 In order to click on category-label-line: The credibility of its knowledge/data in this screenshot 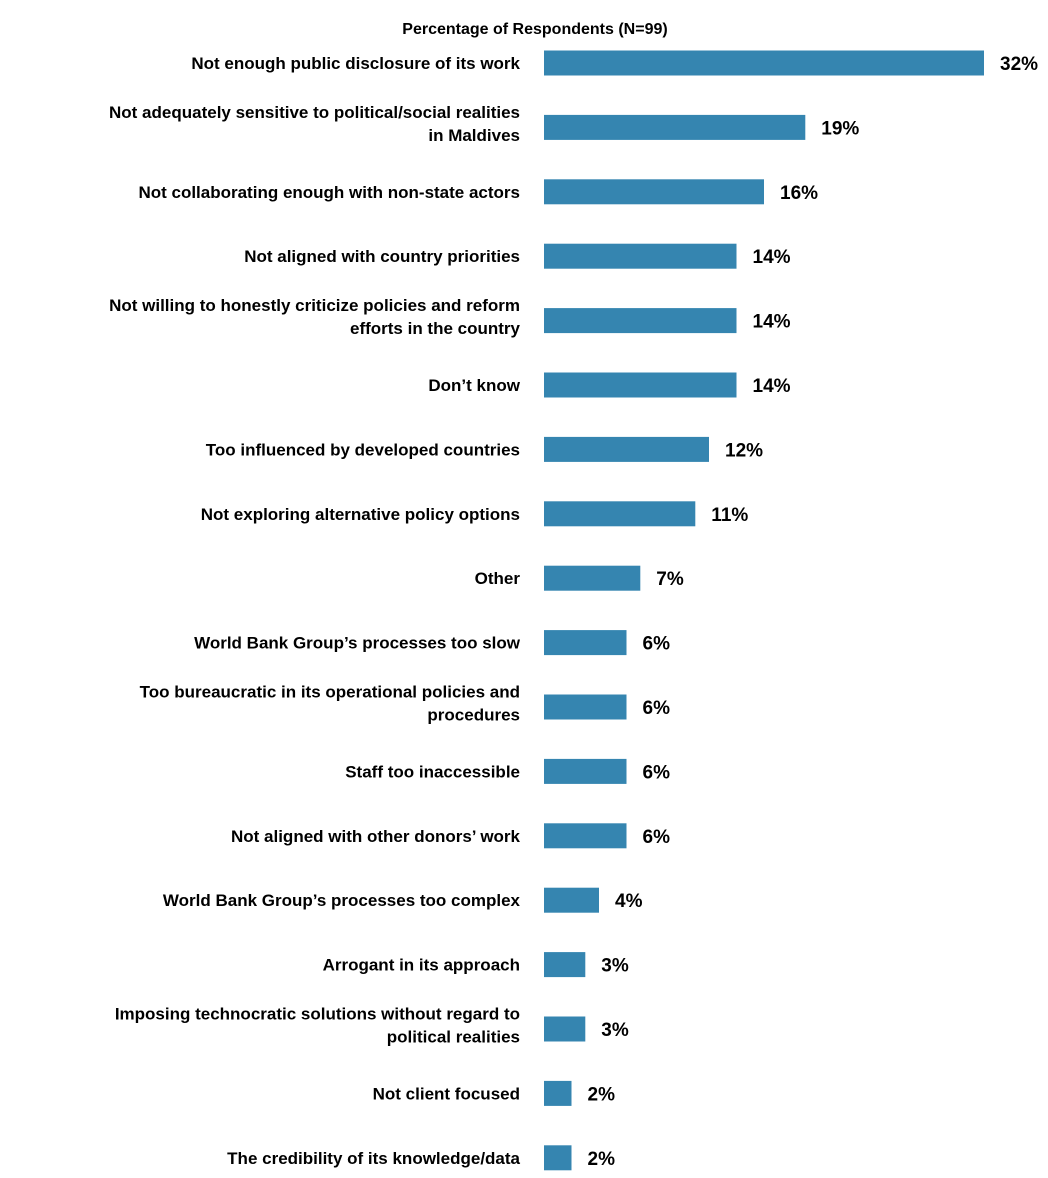, I will do `click(373, 1158)`.